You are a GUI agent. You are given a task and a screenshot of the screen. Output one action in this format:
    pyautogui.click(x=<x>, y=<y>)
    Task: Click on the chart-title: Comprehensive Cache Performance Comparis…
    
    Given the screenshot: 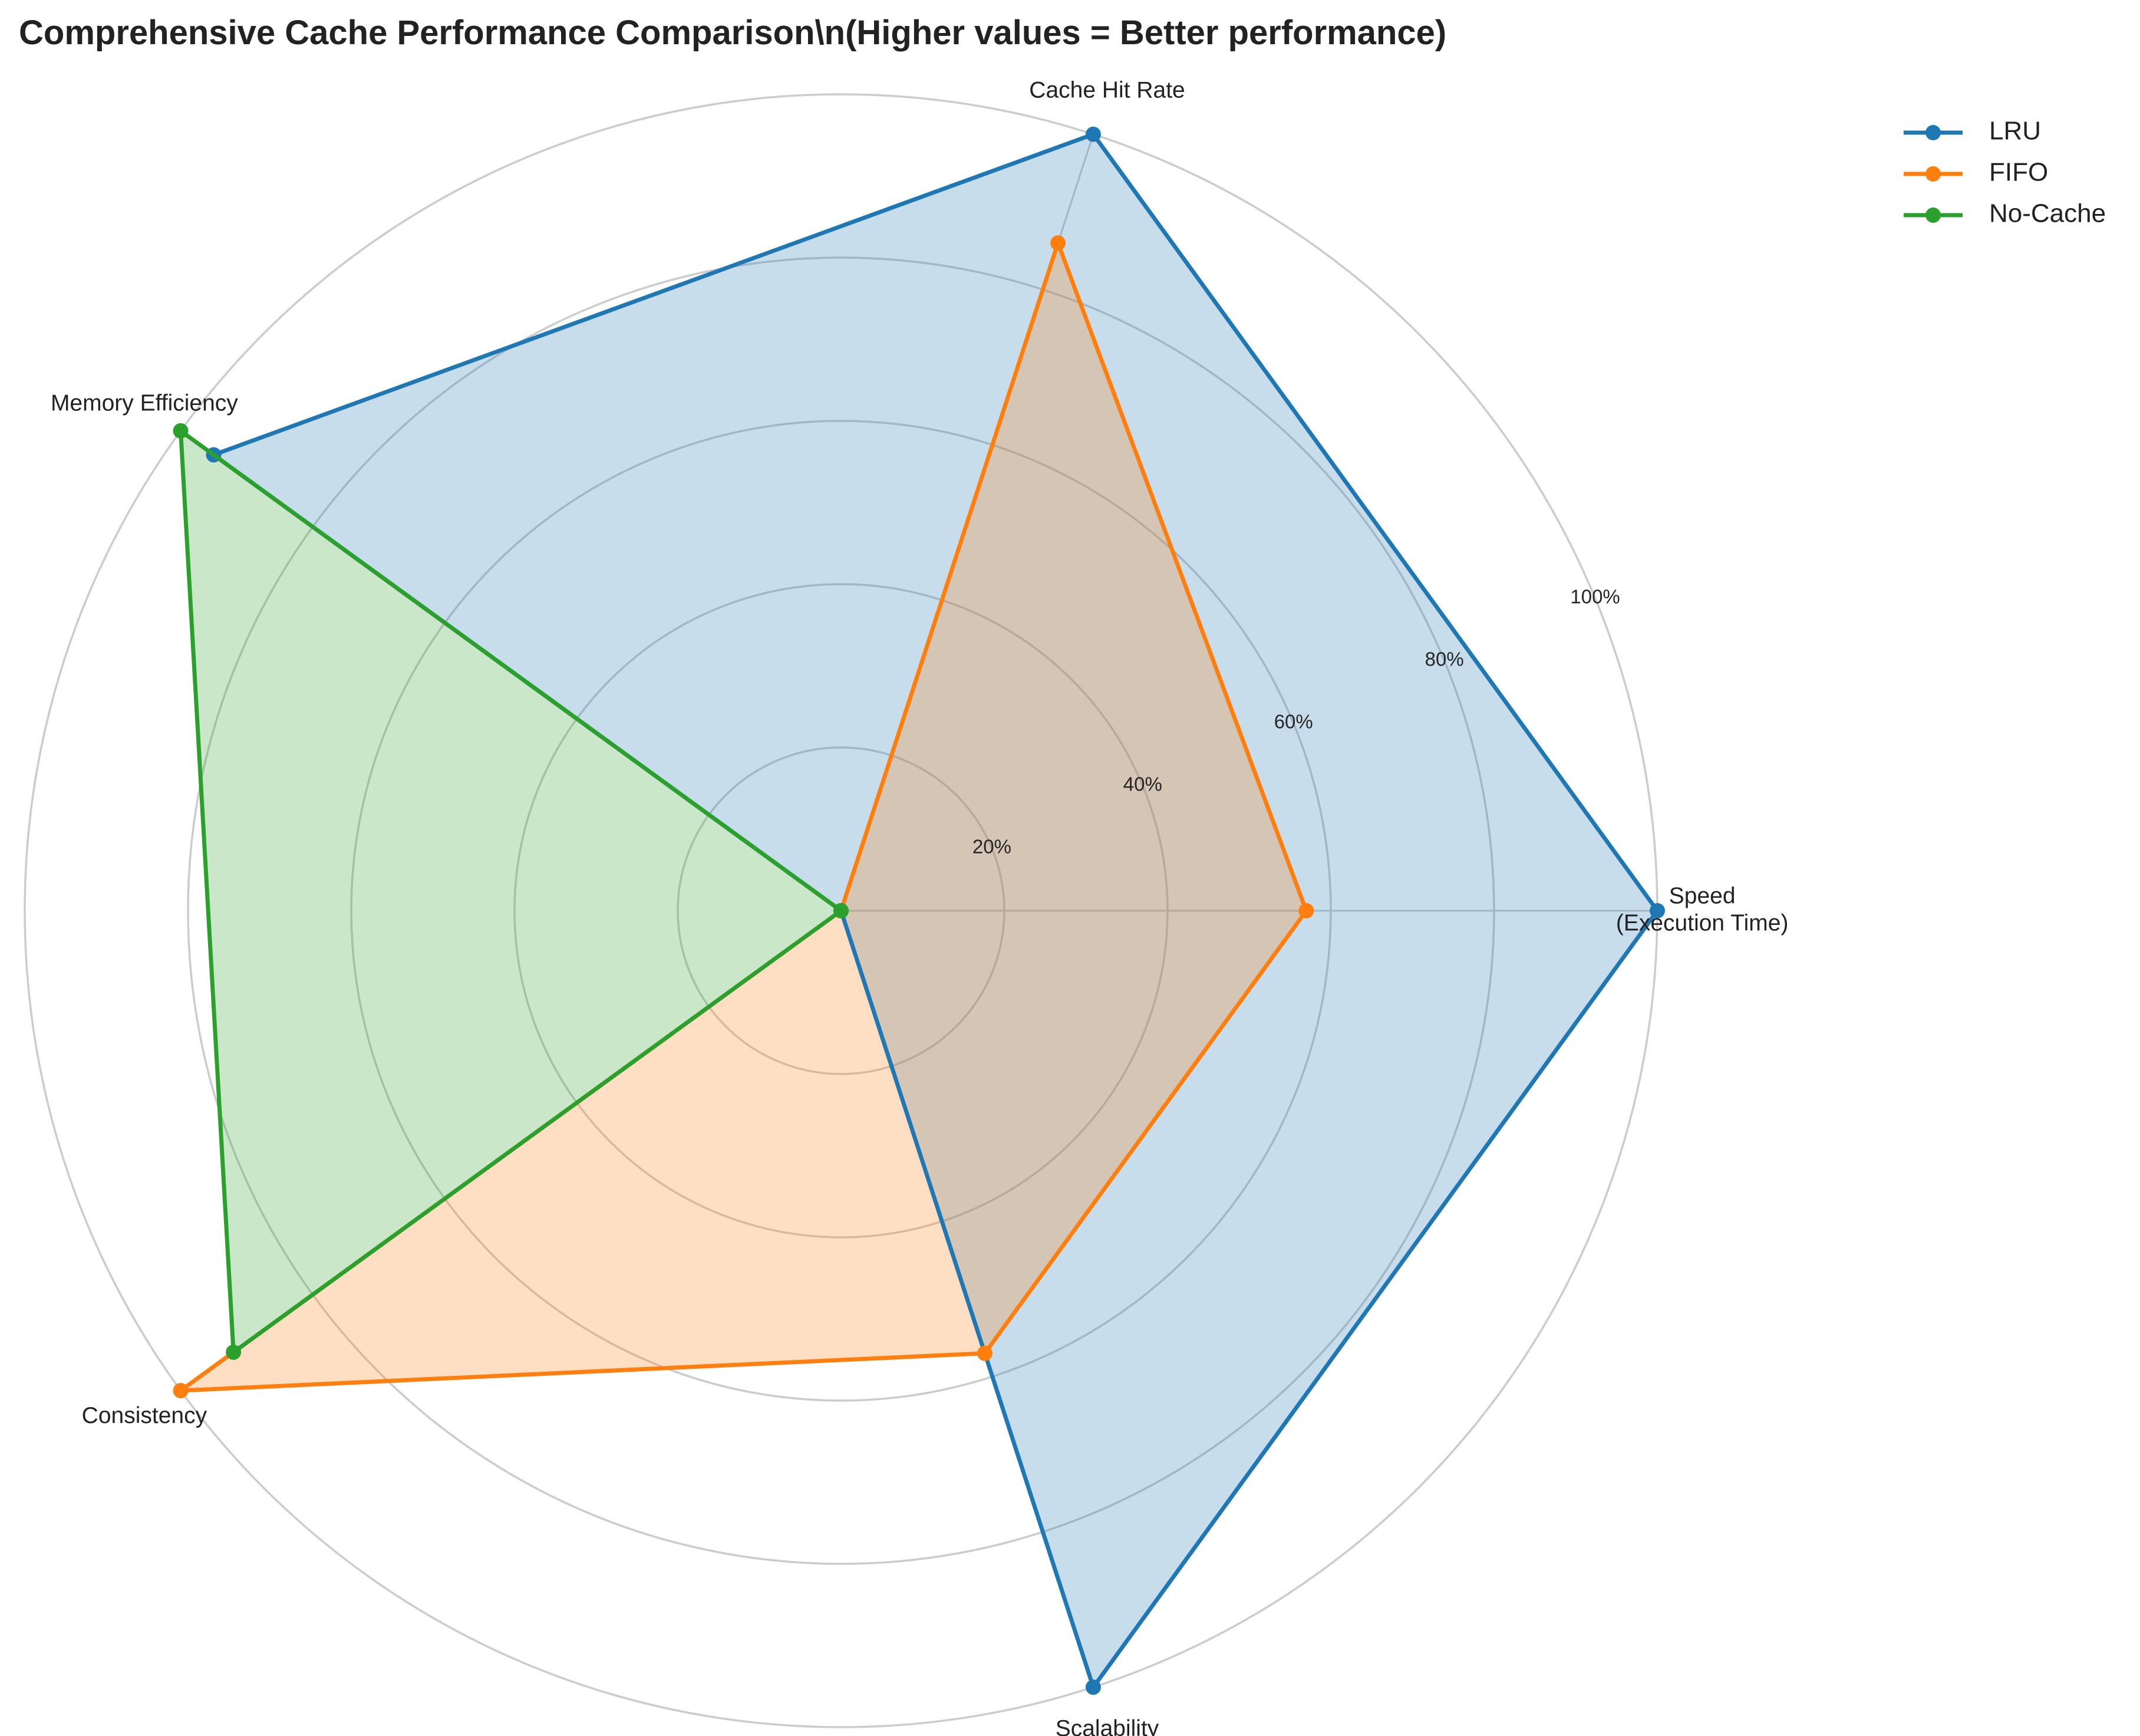 What is the action you would take?
    pyautogui.click(x=733, y=33)
    